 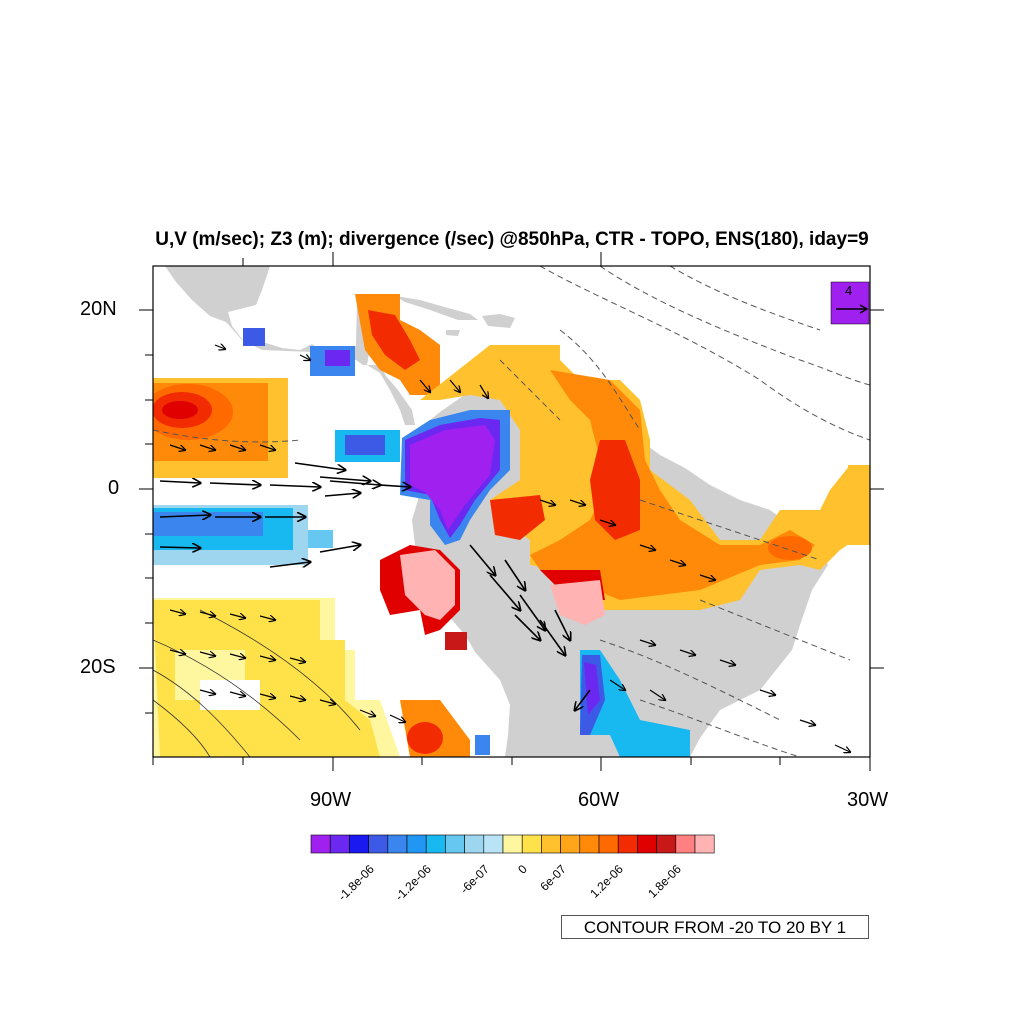 What do you see at coordinates (849, 290) in the screenshot?
I see `reference-vector-label: 4` at bounding box center [849, 290].